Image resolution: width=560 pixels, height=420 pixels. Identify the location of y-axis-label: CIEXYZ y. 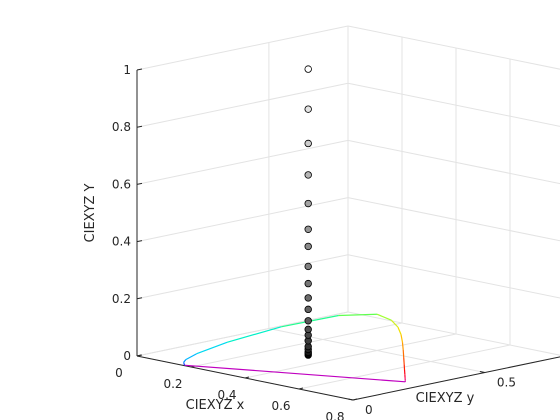
(445, 398).